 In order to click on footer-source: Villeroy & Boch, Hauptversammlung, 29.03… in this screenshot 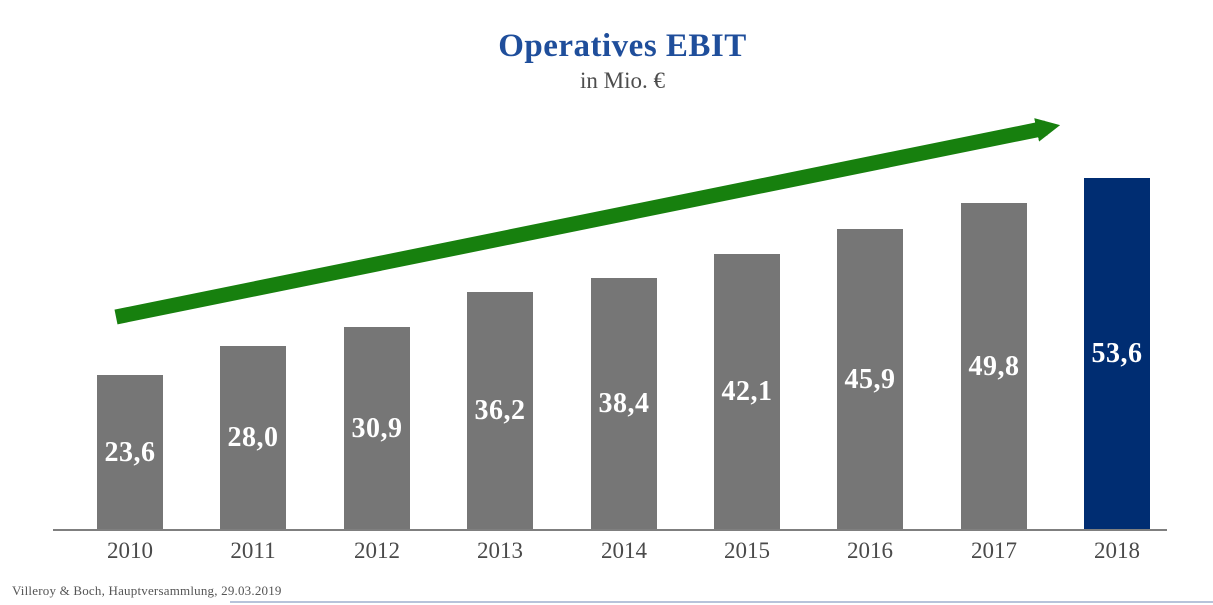, I will do `click(147, 590)`.